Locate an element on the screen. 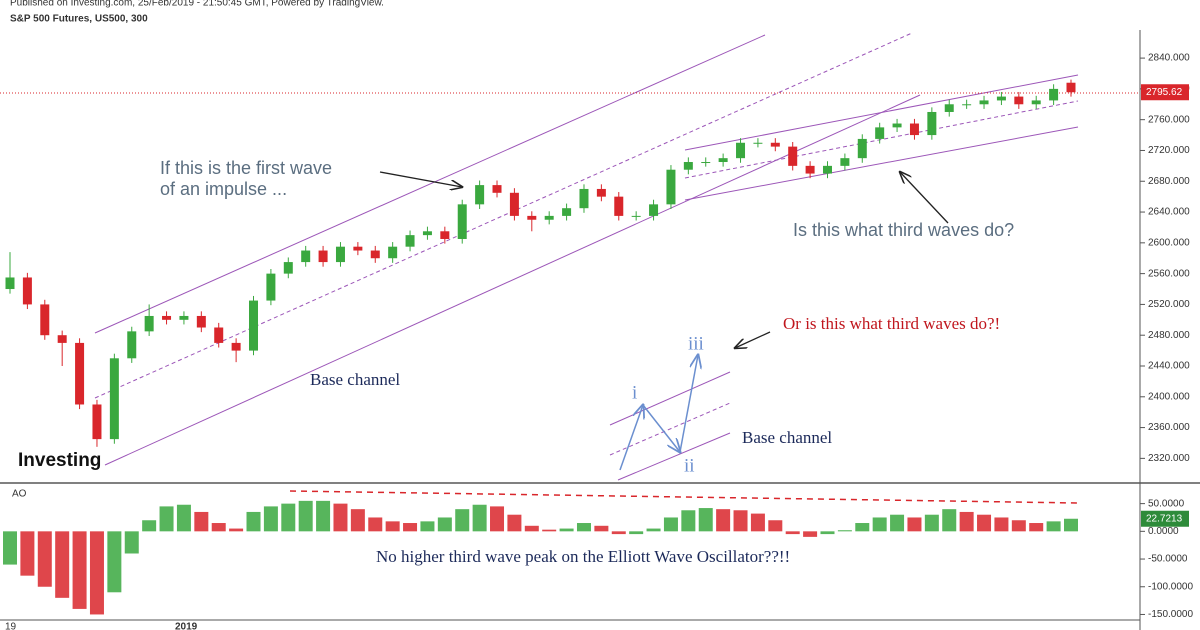 The width and height of the screenshot is (1200, 630). y-tick-label: 2480.000 is located at coordinates (1169, 335).